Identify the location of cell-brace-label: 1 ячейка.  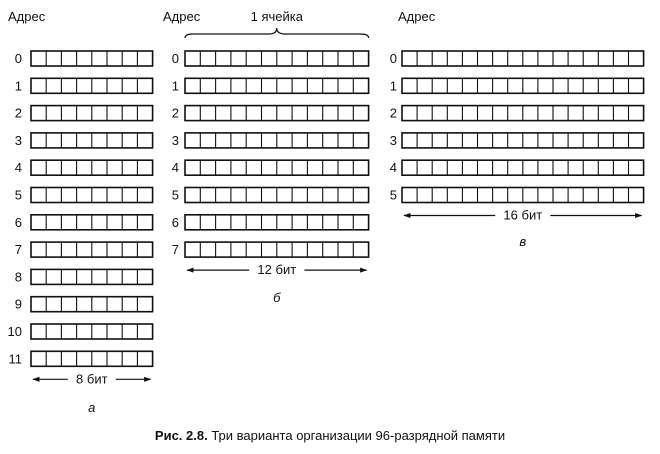
(277, 16).